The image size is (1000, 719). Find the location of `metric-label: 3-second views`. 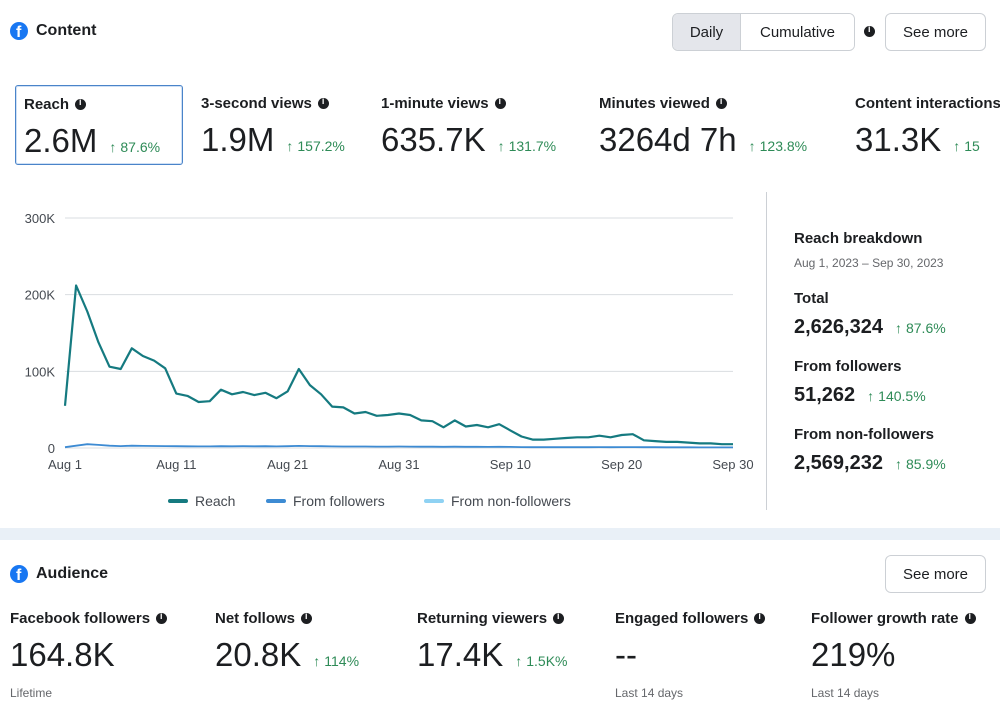

metric-label: 3-second views is located at coordinates (256, 103).